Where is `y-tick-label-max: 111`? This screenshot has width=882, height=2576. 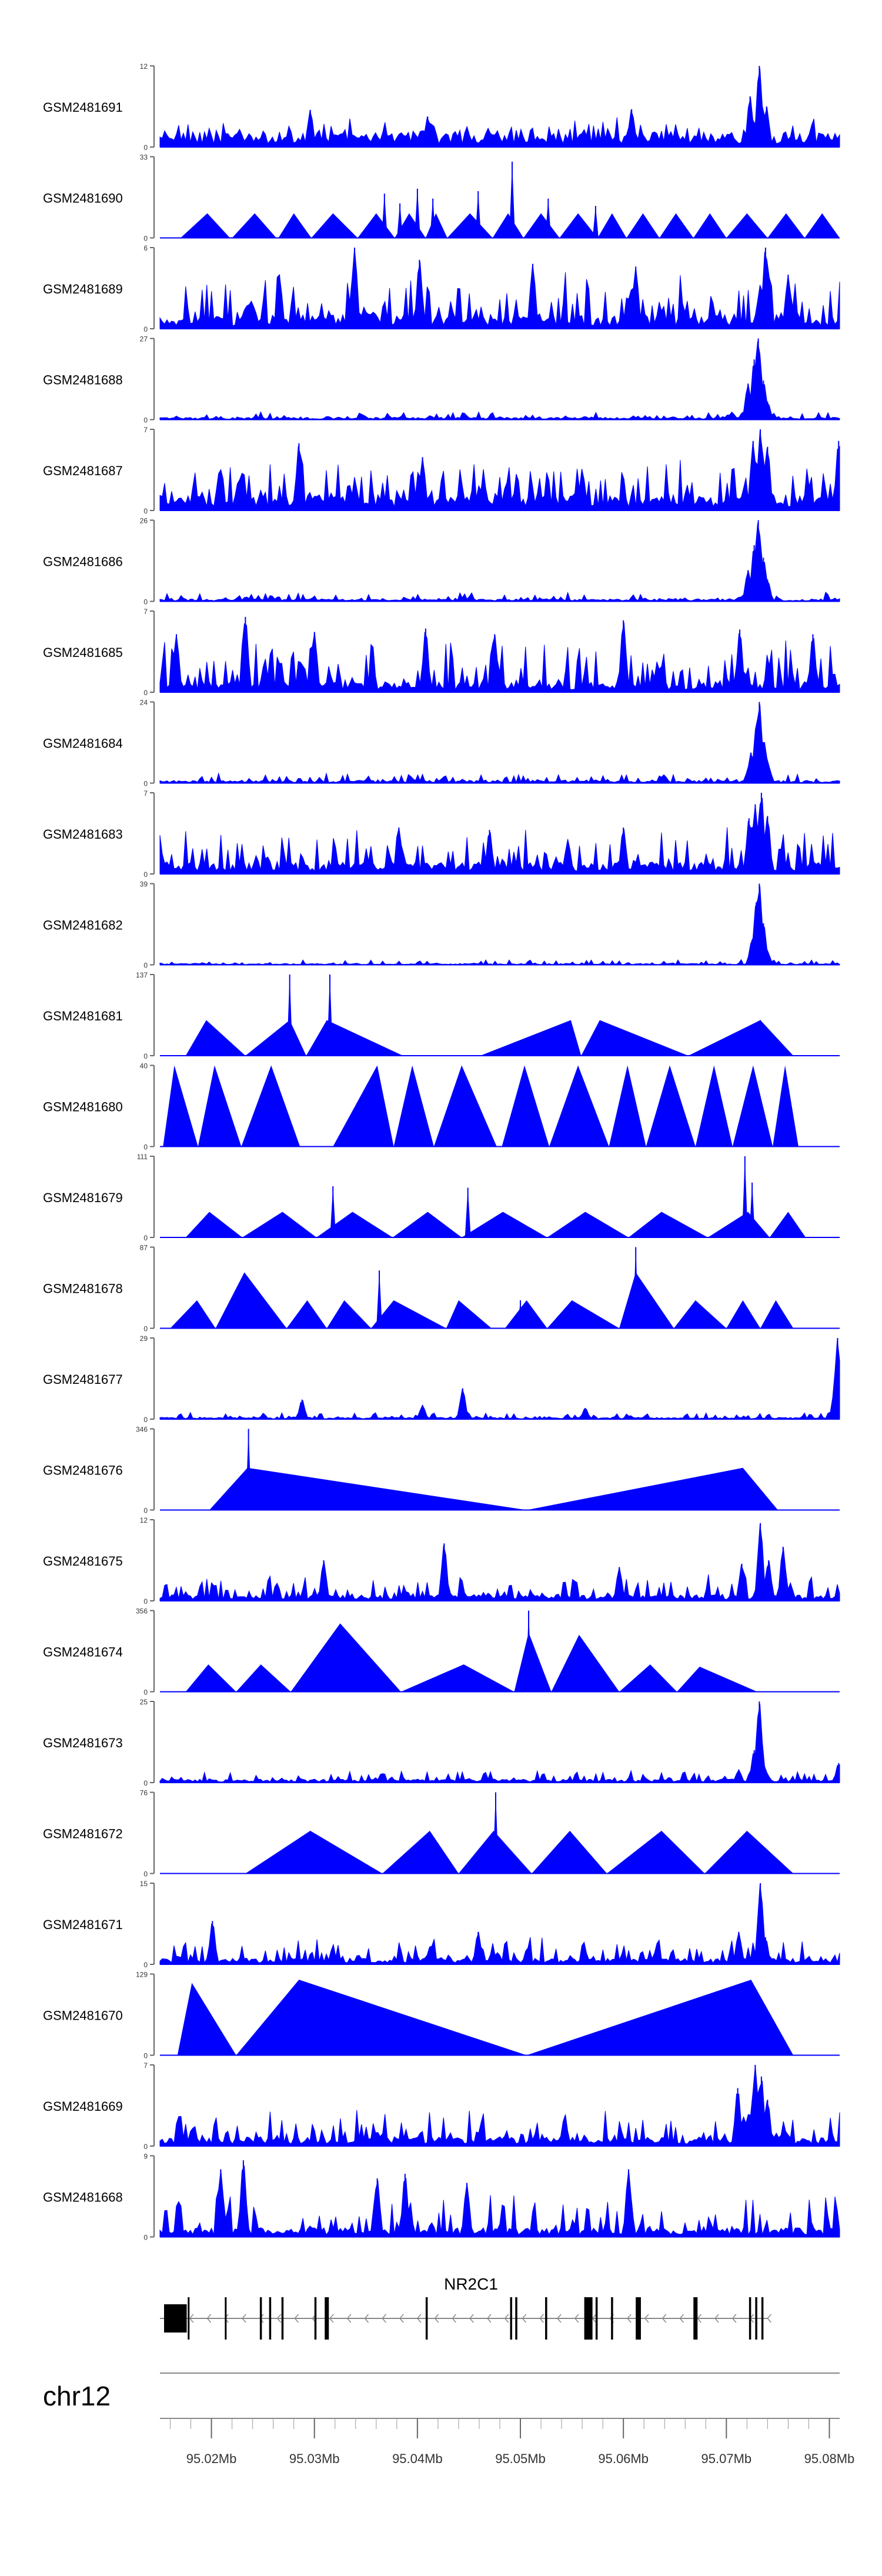
y-tick-label-max: 111 is located at coordinates (142, 1157).